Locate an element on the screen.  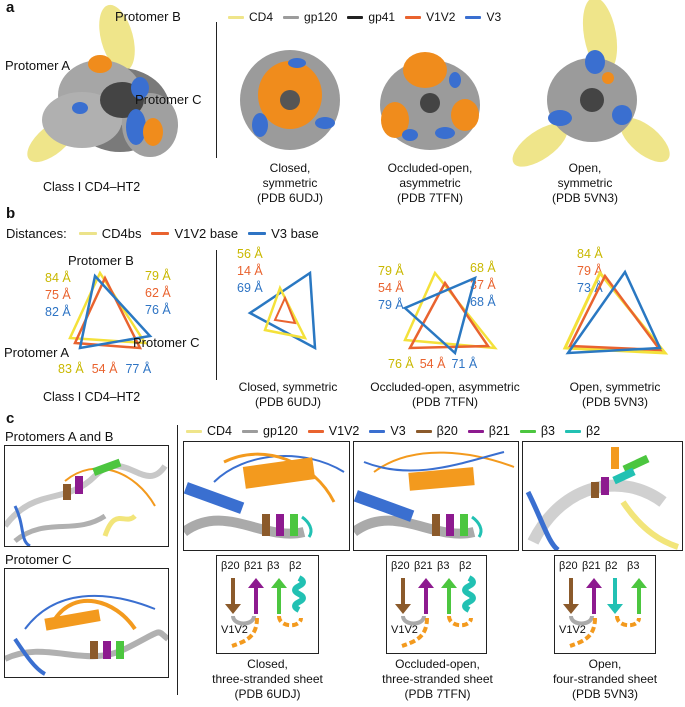
legend-label-cd4: CD4 is located at coordinates (261, 17).